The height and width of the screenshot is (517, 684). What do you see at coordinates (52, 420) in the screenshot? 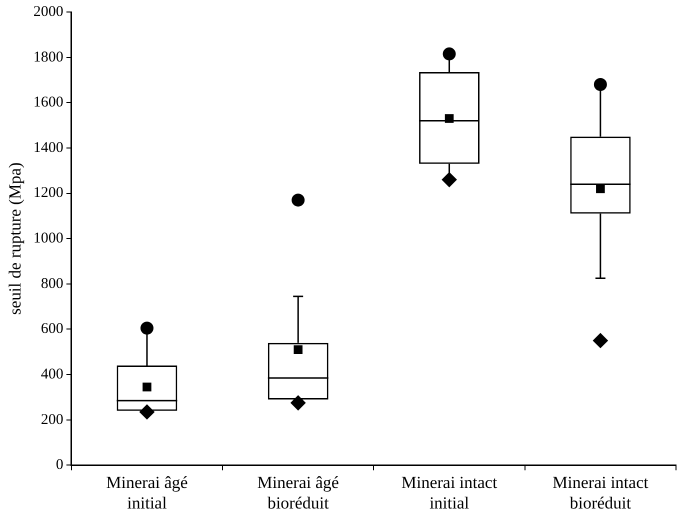
I see `y-tick-label: 200` at bounding box center [52, 420].